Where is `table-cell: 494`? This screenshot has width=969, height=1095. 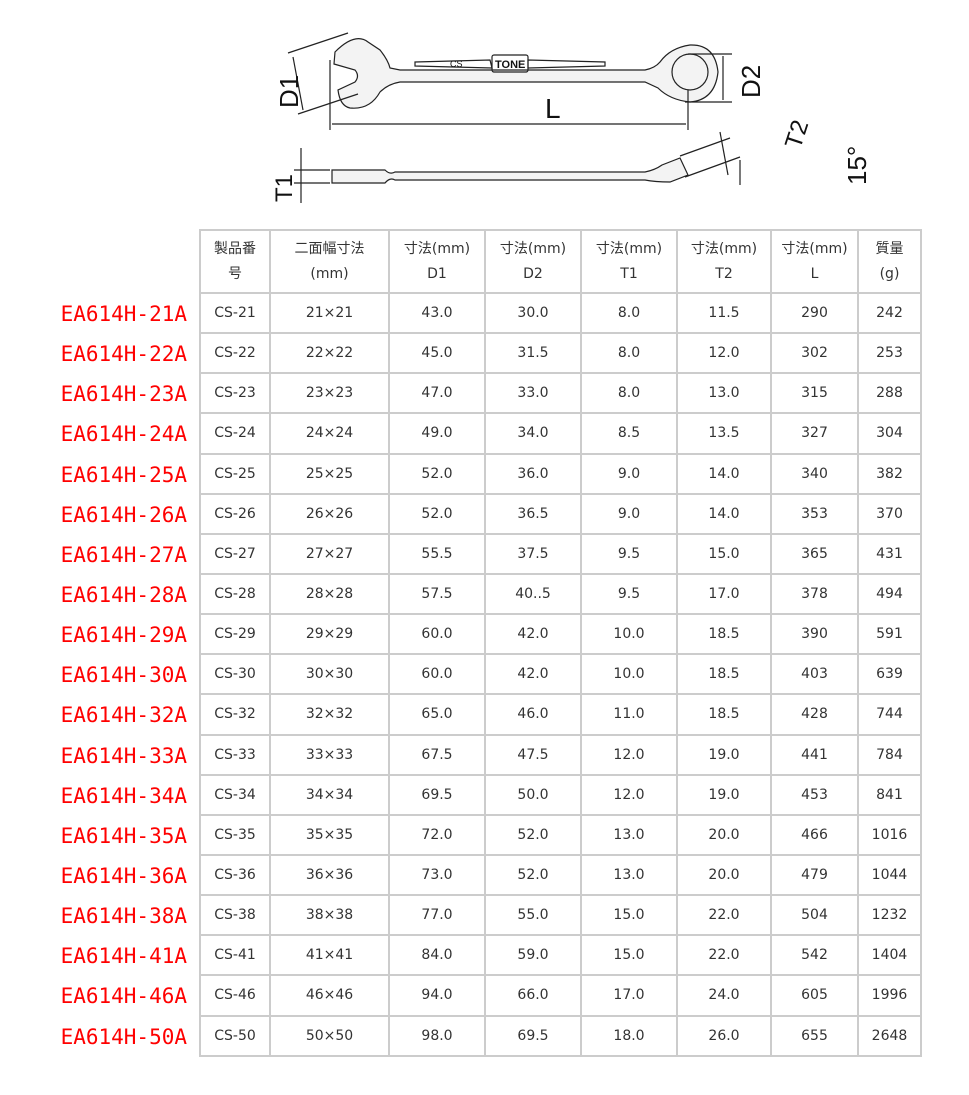
table-cell: 494 is located at coordinates (889, 594).